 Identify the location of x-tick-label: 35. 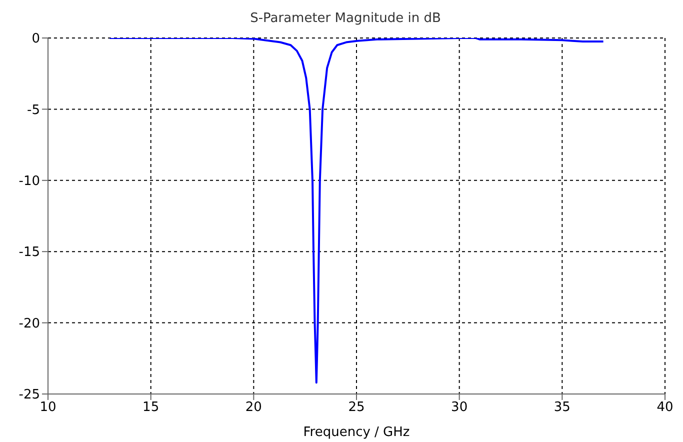
(562, 408).